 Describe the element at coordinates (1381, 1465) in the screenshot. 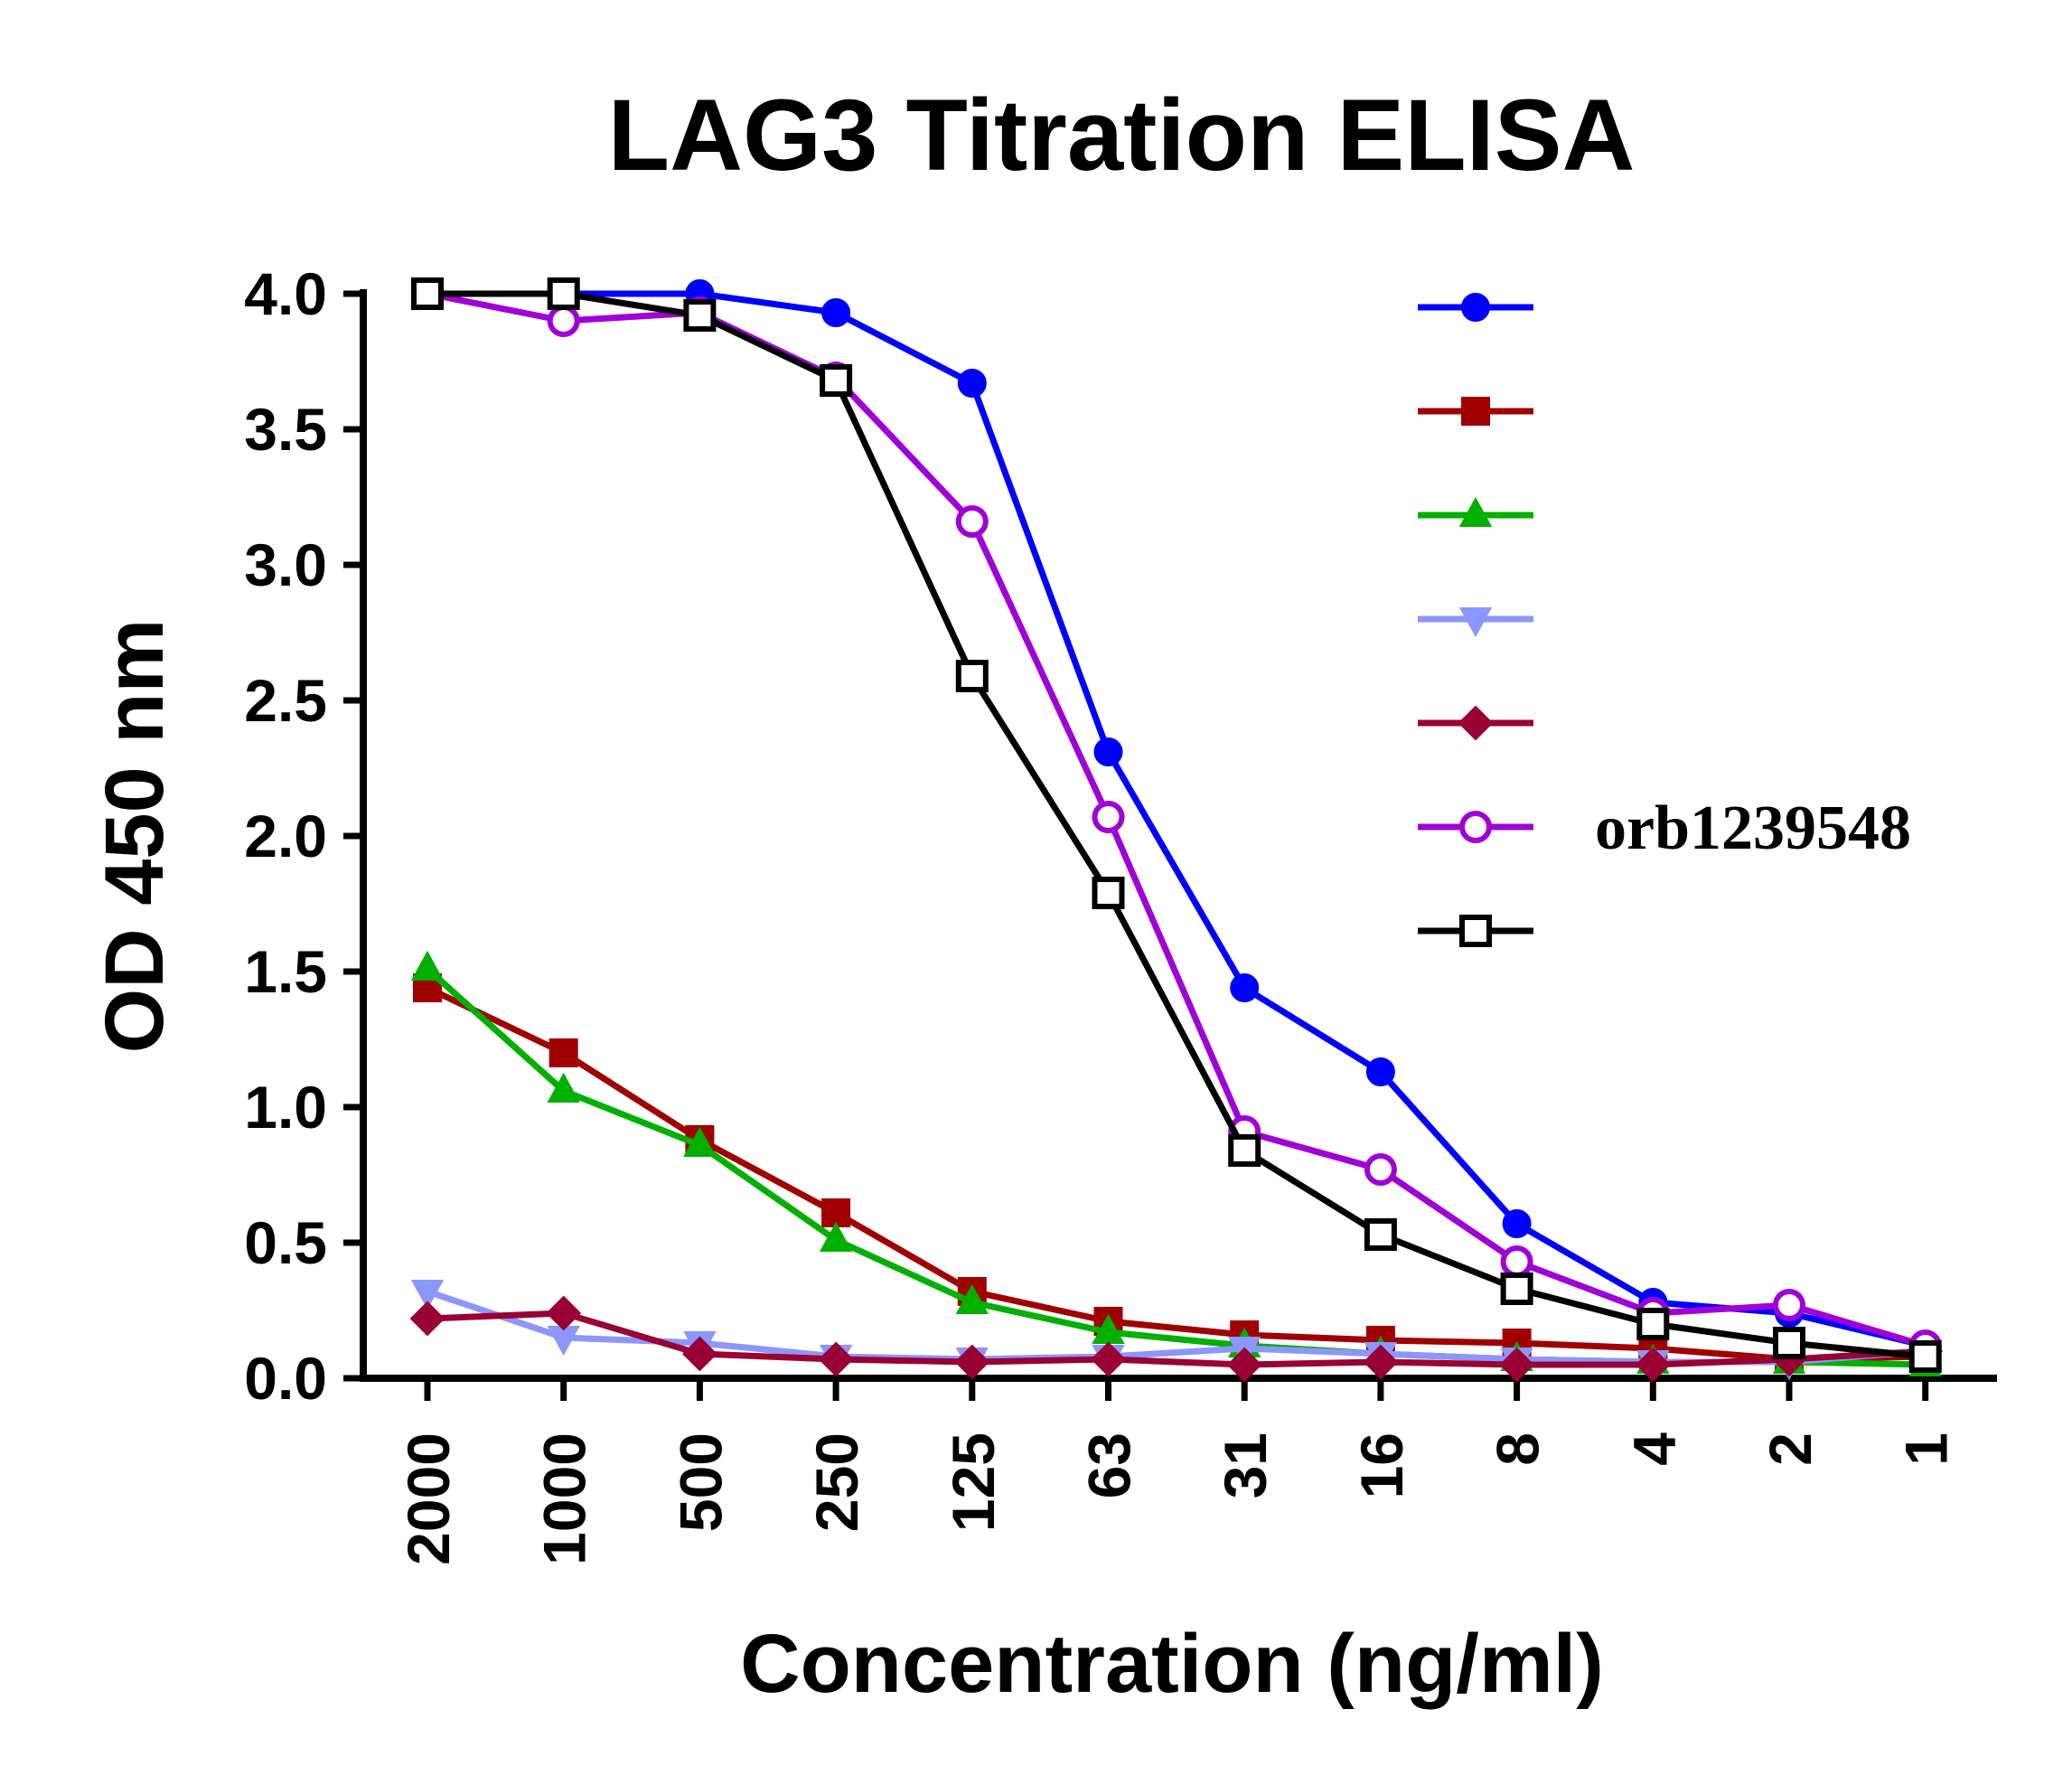

I see `x-tick-label: 16` at that location.